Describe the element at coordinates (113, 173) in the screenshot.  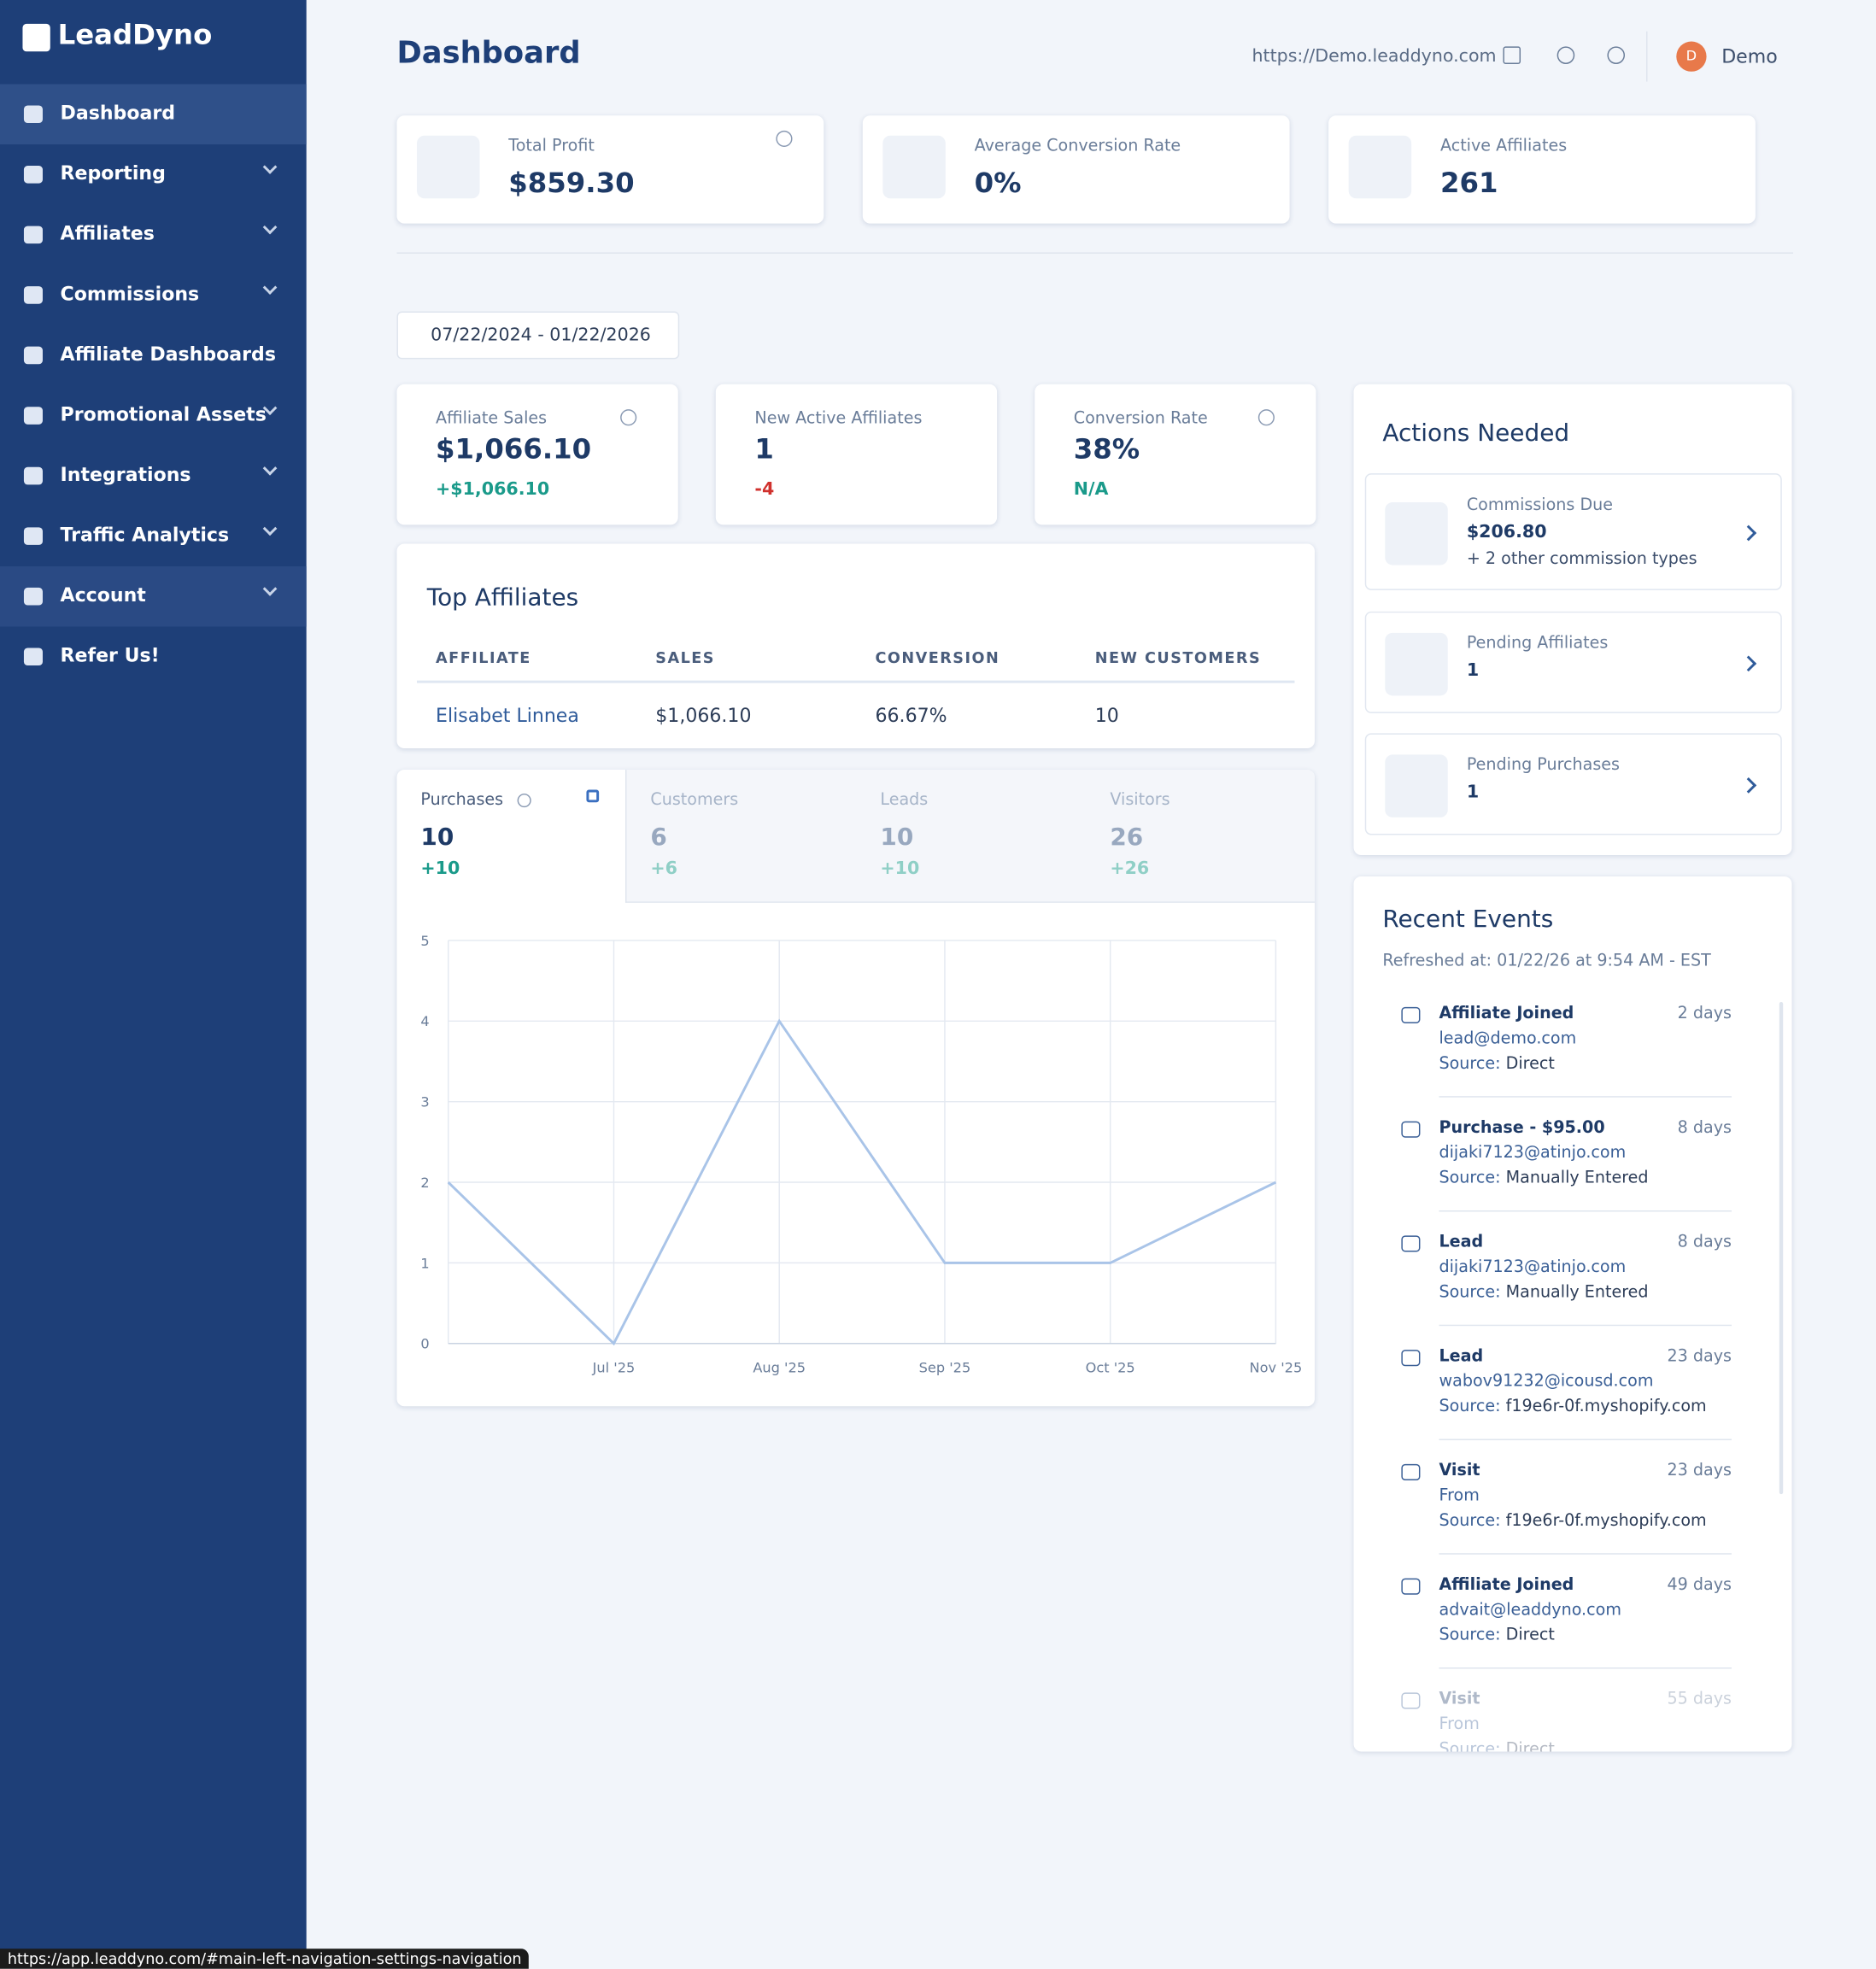
I see `nav-label: Reporting` at that location.